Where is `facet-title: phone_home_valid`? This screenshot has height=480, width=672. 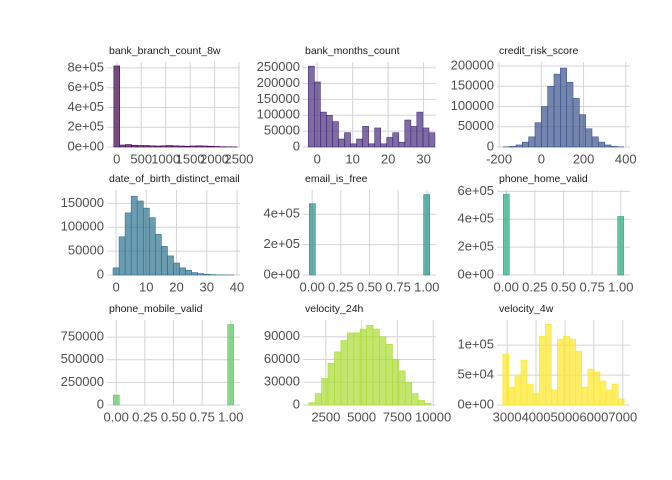
facet-title: phone_home_valid is located at coordinates (543, 179).